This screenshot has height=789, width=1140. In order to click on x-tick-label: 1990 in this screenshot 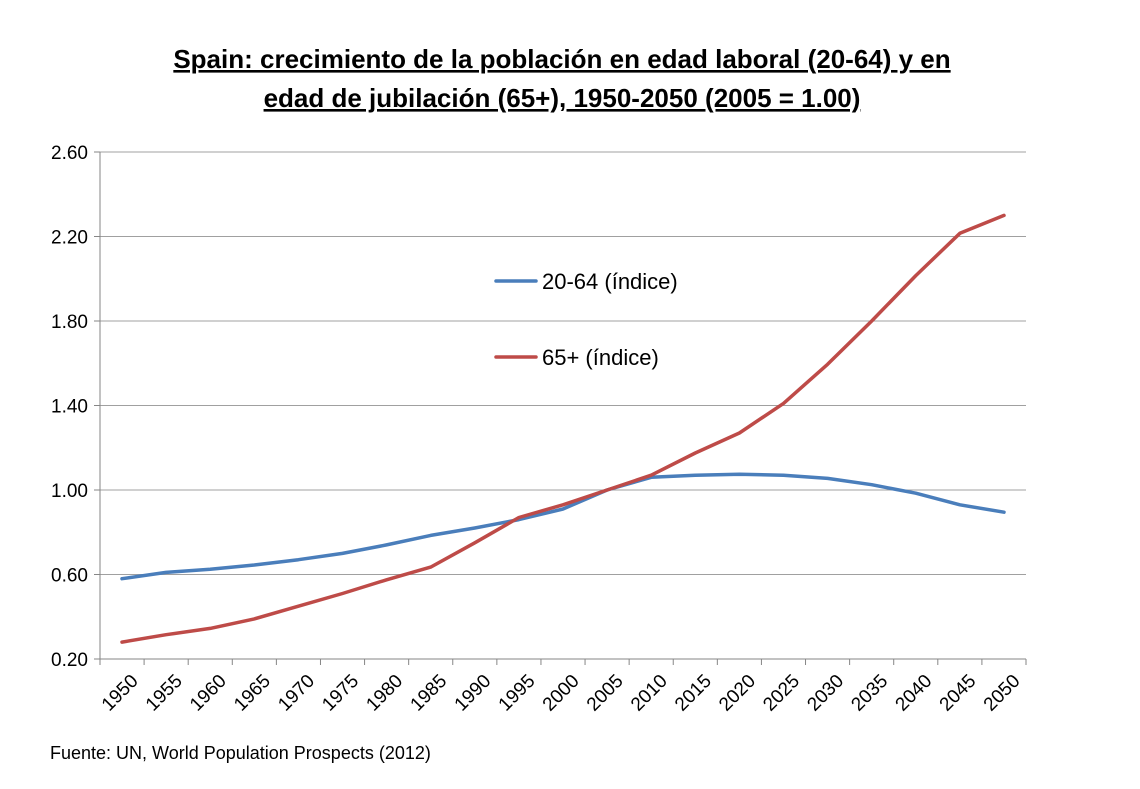, I will do `click(473, 693)`.